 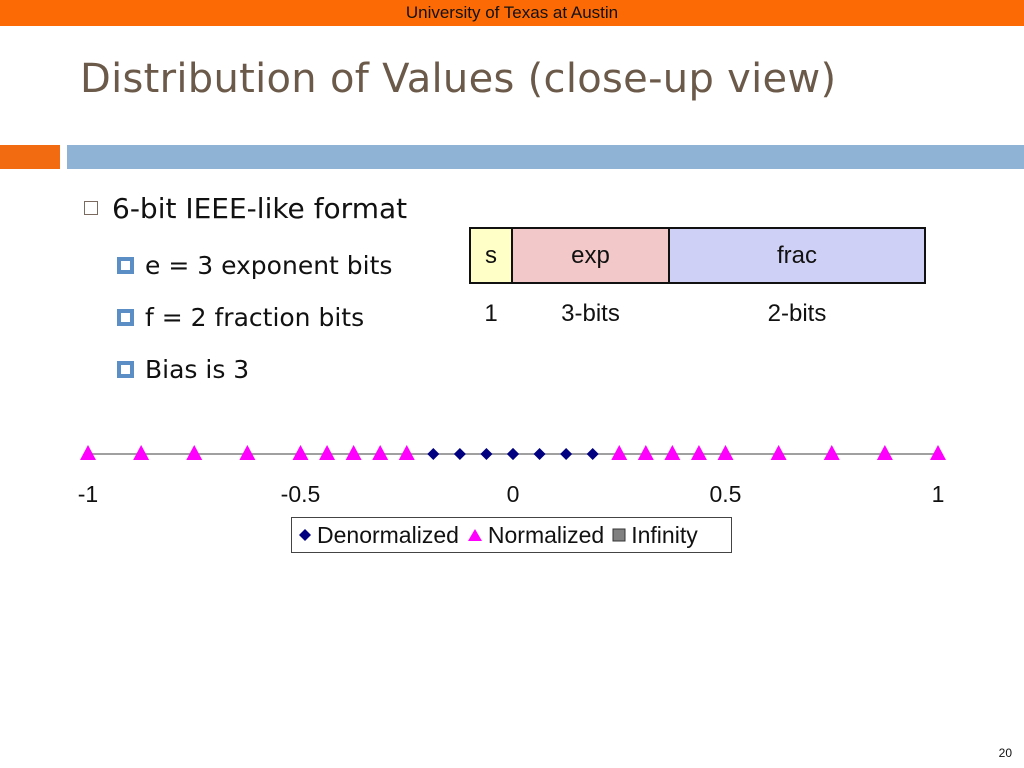 I want to click on bullet-sub-text: e = 3 exponent bits, so click(x=269, y=265).